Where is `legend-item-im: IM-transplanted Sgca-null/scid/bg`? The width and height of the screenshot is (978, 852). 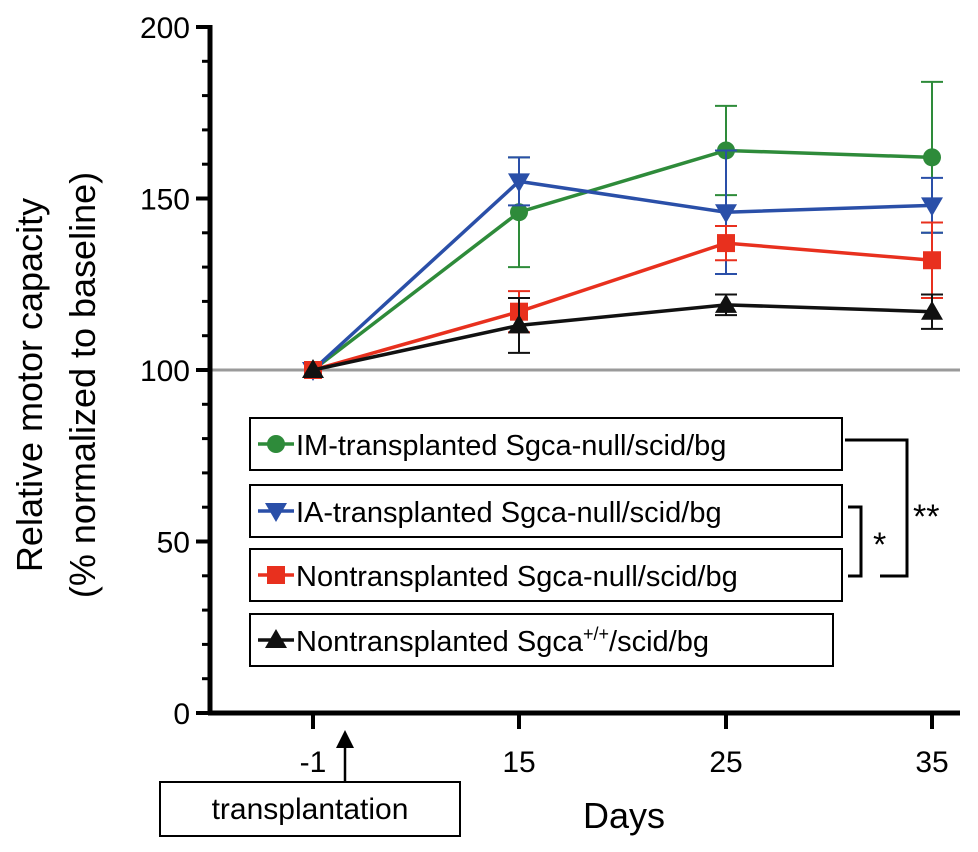 legend-item-im: IM-transplanted Sgca-null/scid/bg is located at coordinates (546, 444).